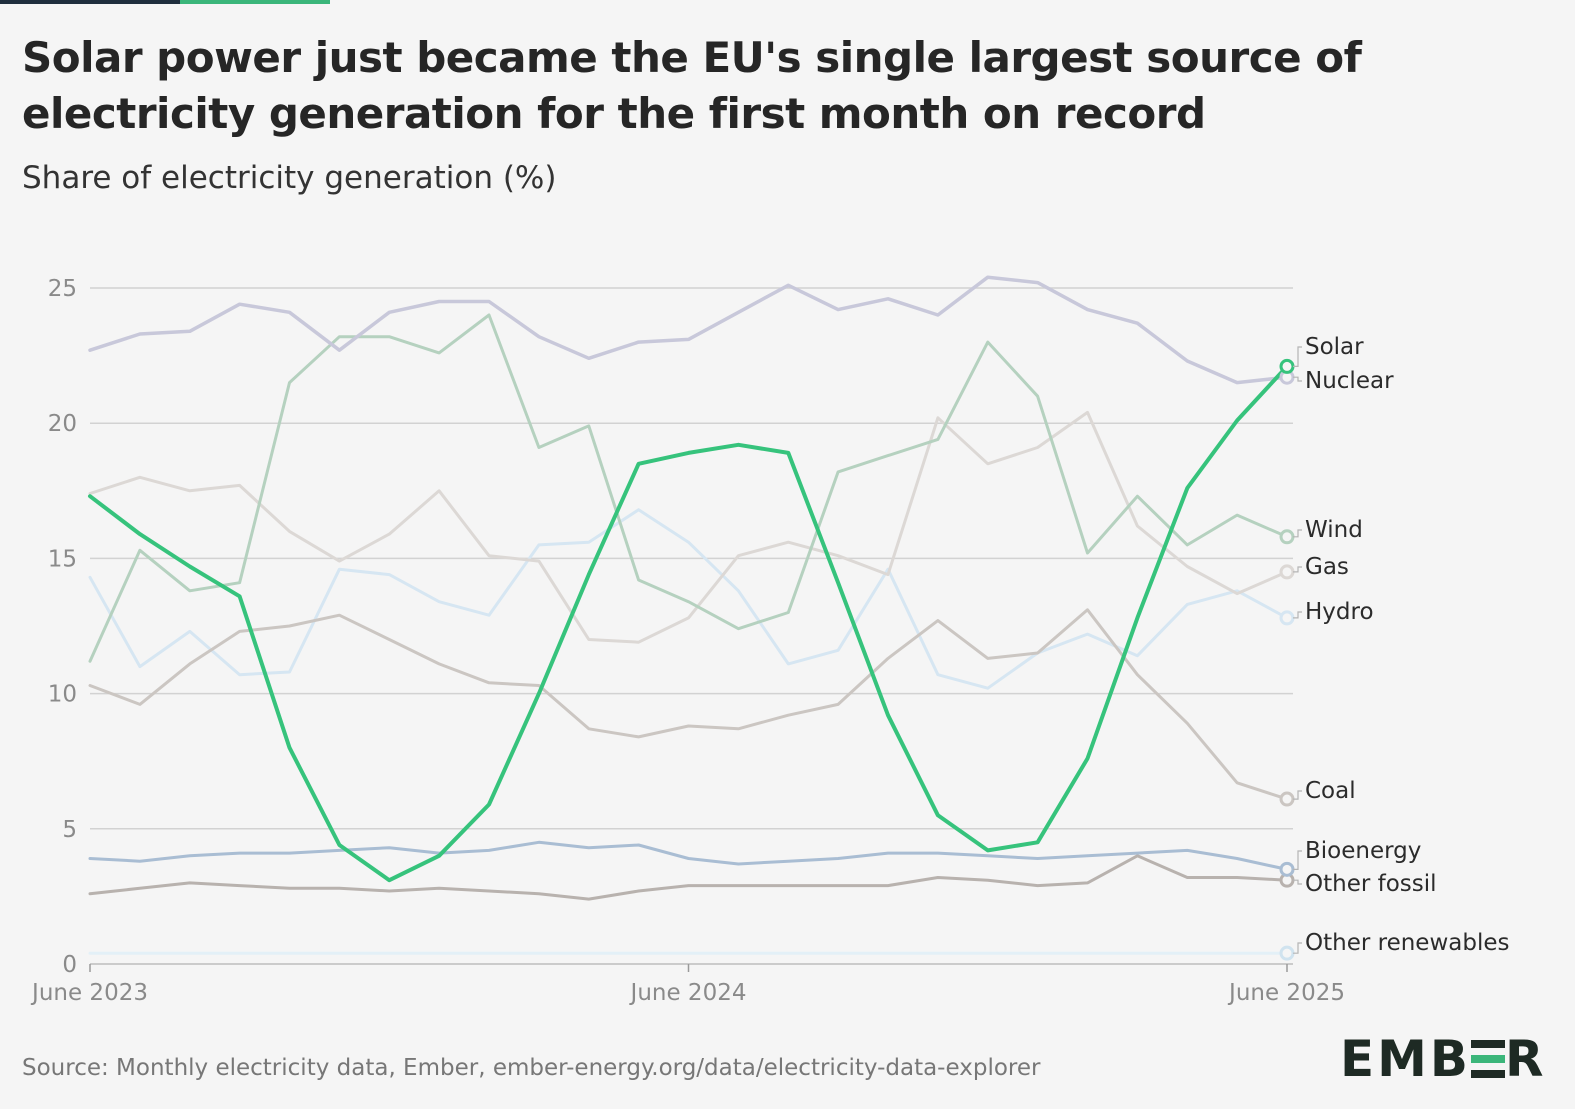 Image resolution: width=1575 pixels, height=1109 pixels. Describe the element at coordinates (1297, 882) in the screenshot. I see `label-leader-other-fossil` at that location.